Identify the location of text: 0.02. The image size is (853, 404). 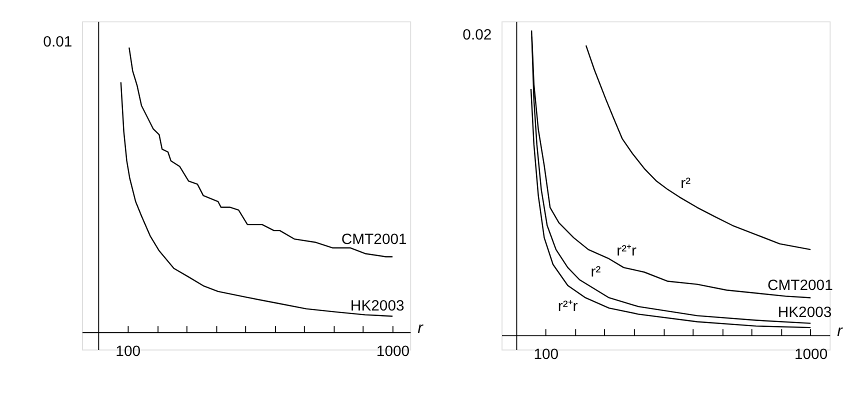
(477, 35).